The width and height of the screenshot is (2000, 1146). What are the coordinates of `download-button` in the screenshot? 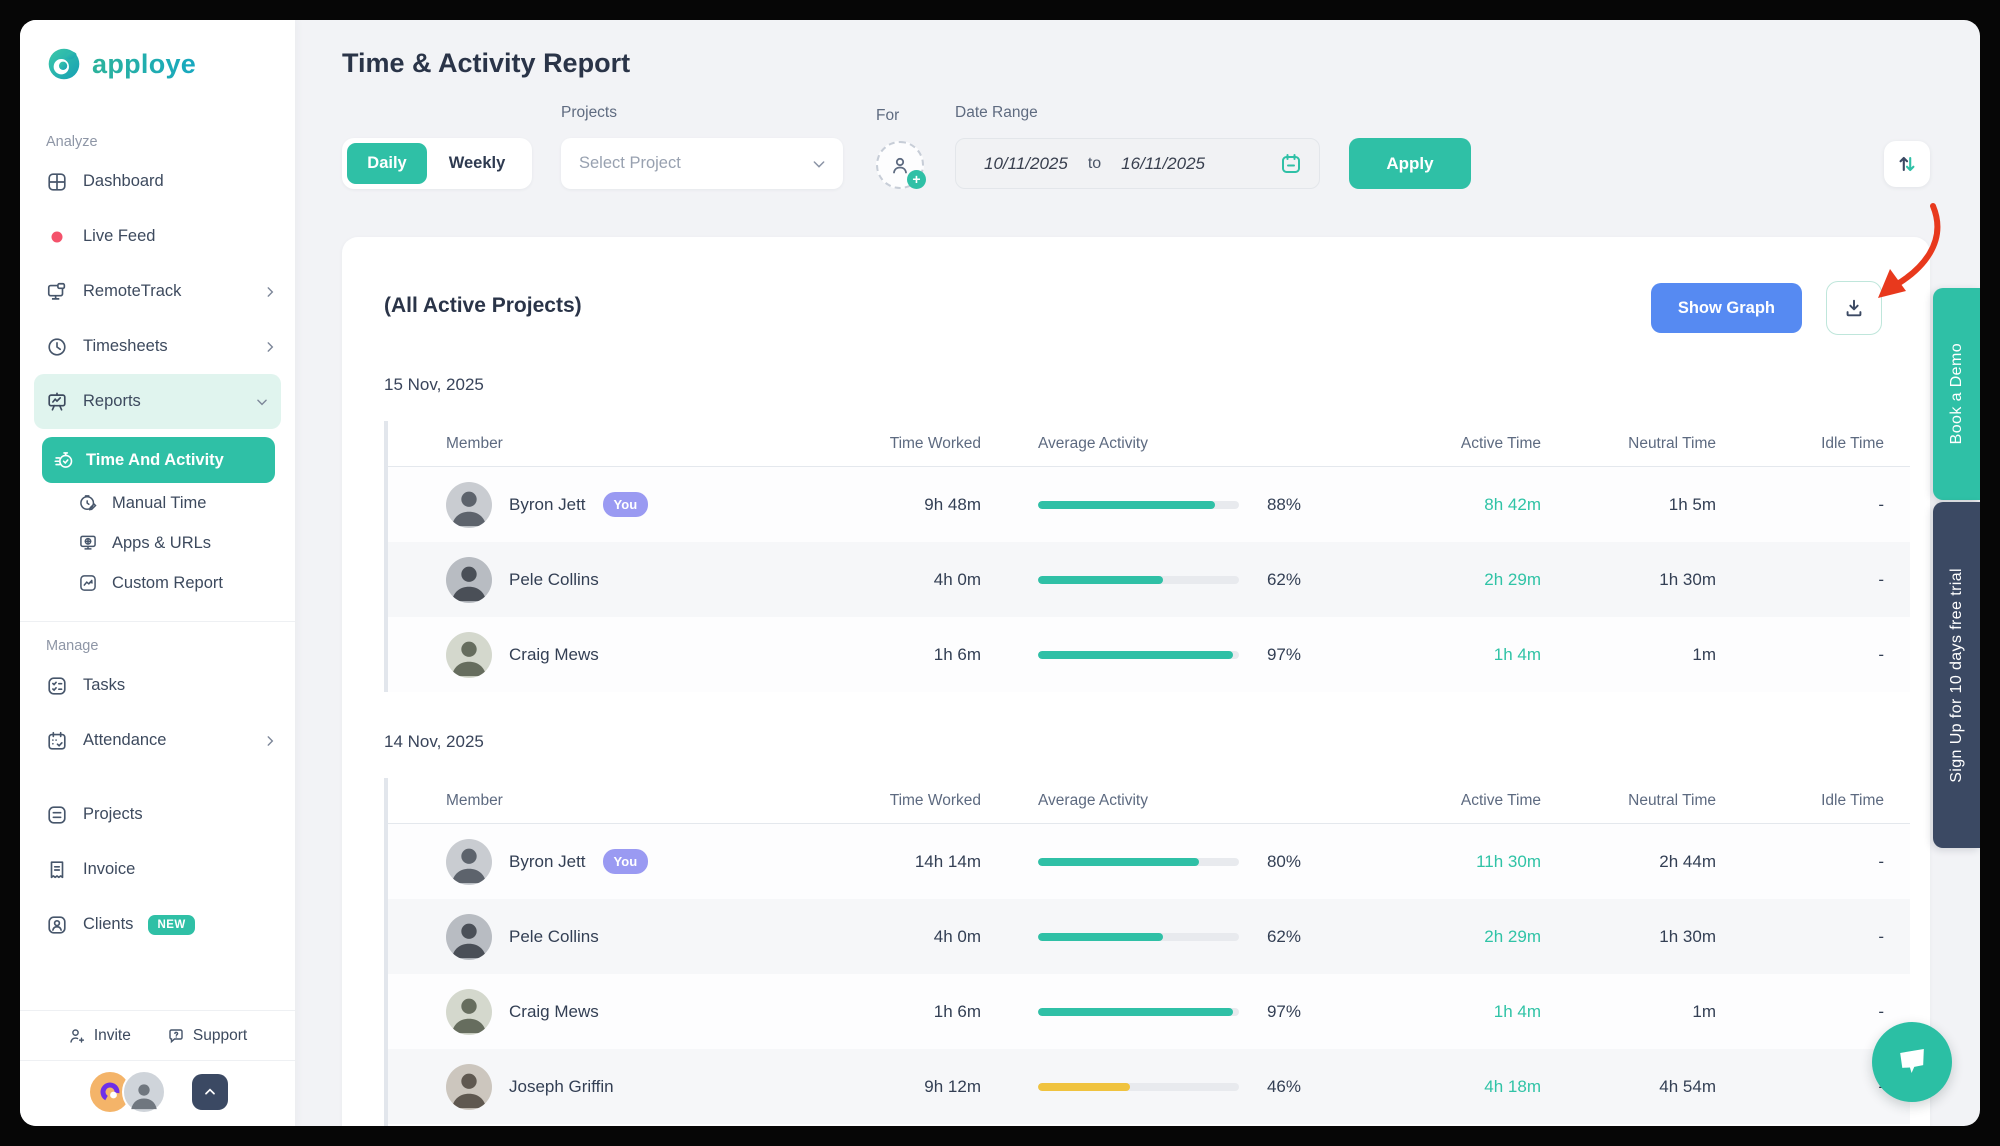 It's located at (1854, 308).